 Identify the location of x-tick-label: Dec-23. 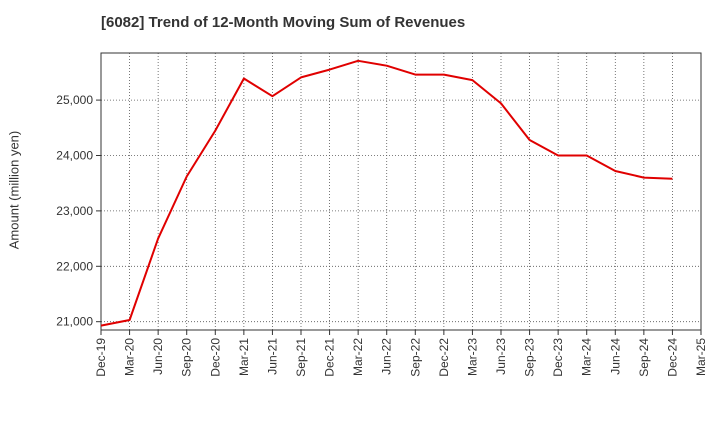
(558, 357).